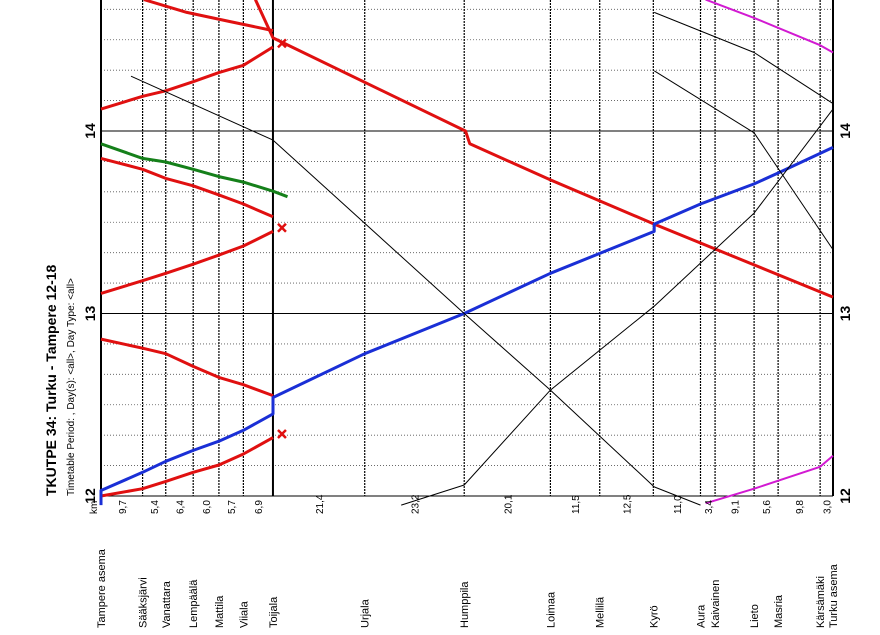  Describe the element at coordinates (800, 507) in the screenshot. I see `distance-label: 9,8` at that location.